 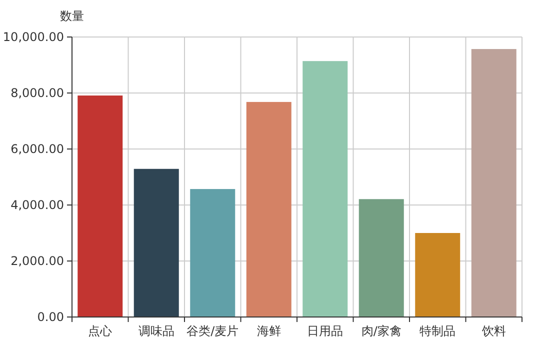 I want to click on y-tick-label: 10,000.00, so click(x=33, y=37).